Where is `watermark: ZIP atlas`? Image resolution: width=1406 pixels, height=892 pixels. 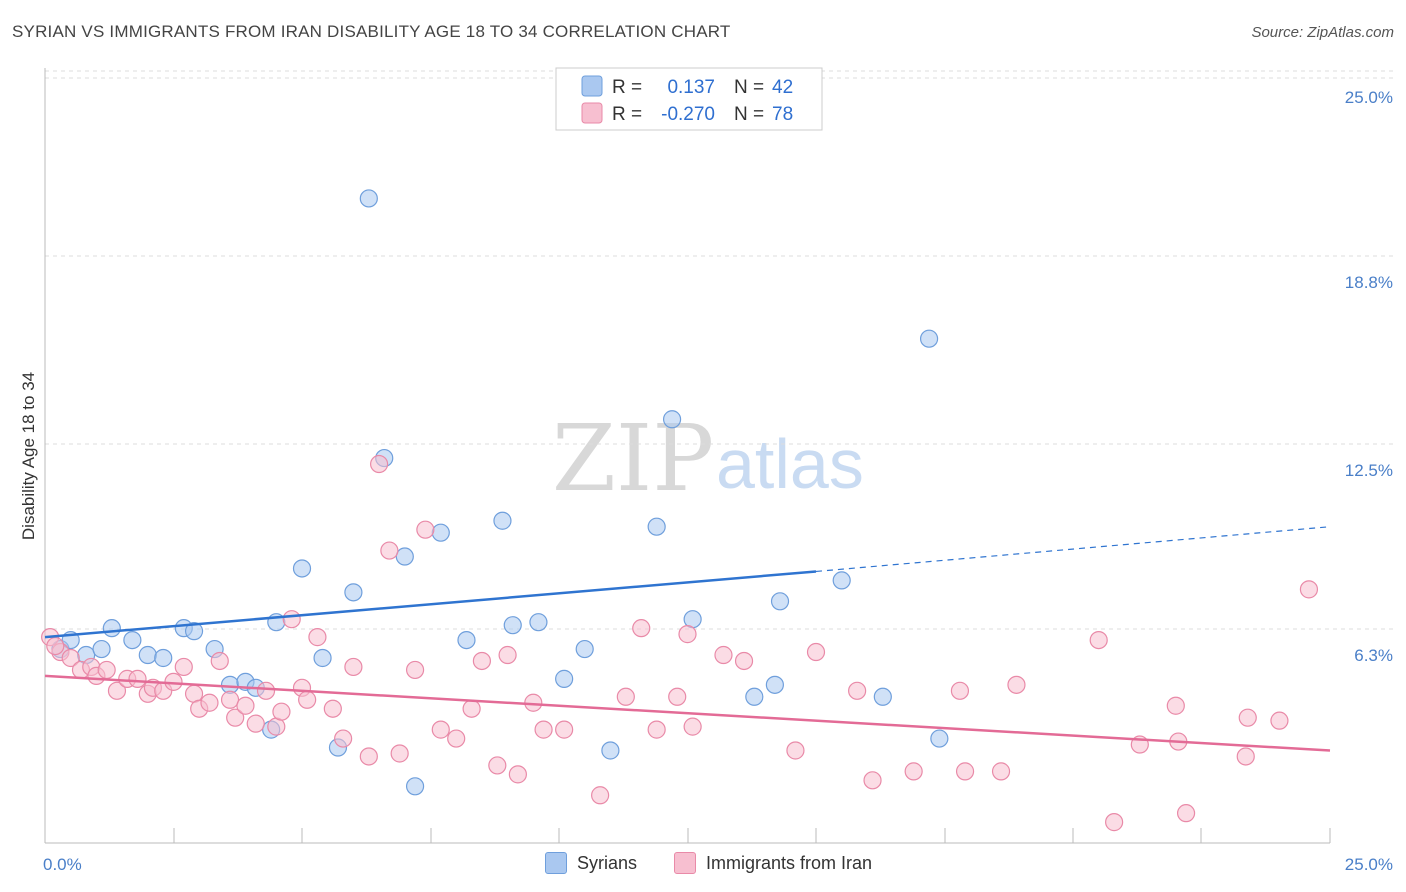
watermark: ZIP atlas is located at coordinates (708, 458).